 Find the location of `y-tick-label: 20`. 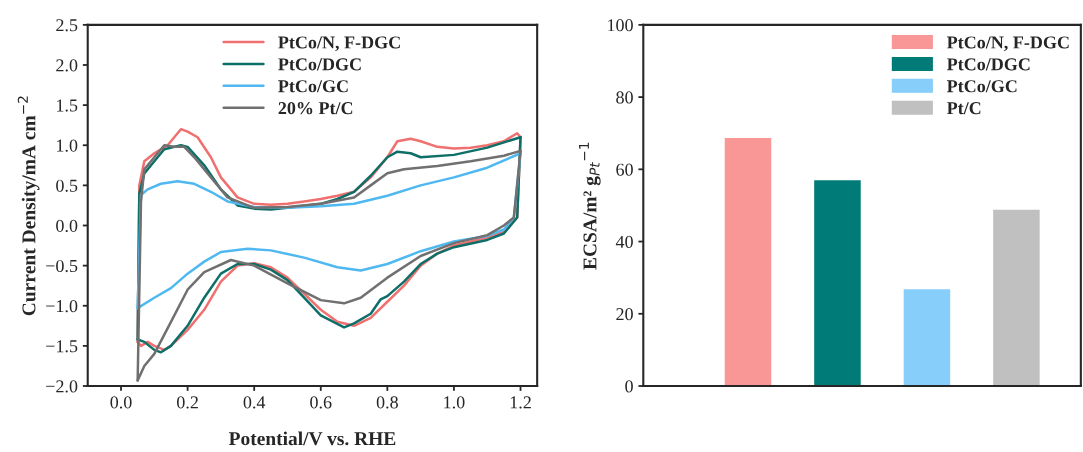

y-tick-label: 20 is located at coordinates (624, 314).